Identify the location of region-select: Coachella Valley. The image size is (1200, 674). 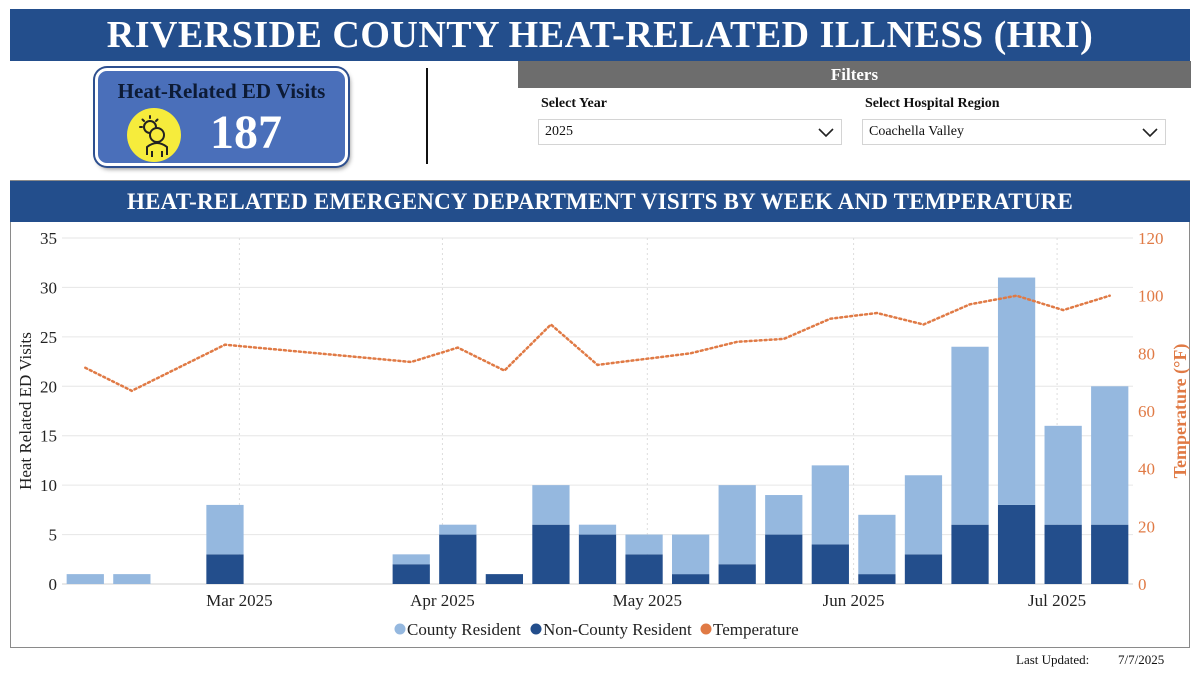
(1014, 132).